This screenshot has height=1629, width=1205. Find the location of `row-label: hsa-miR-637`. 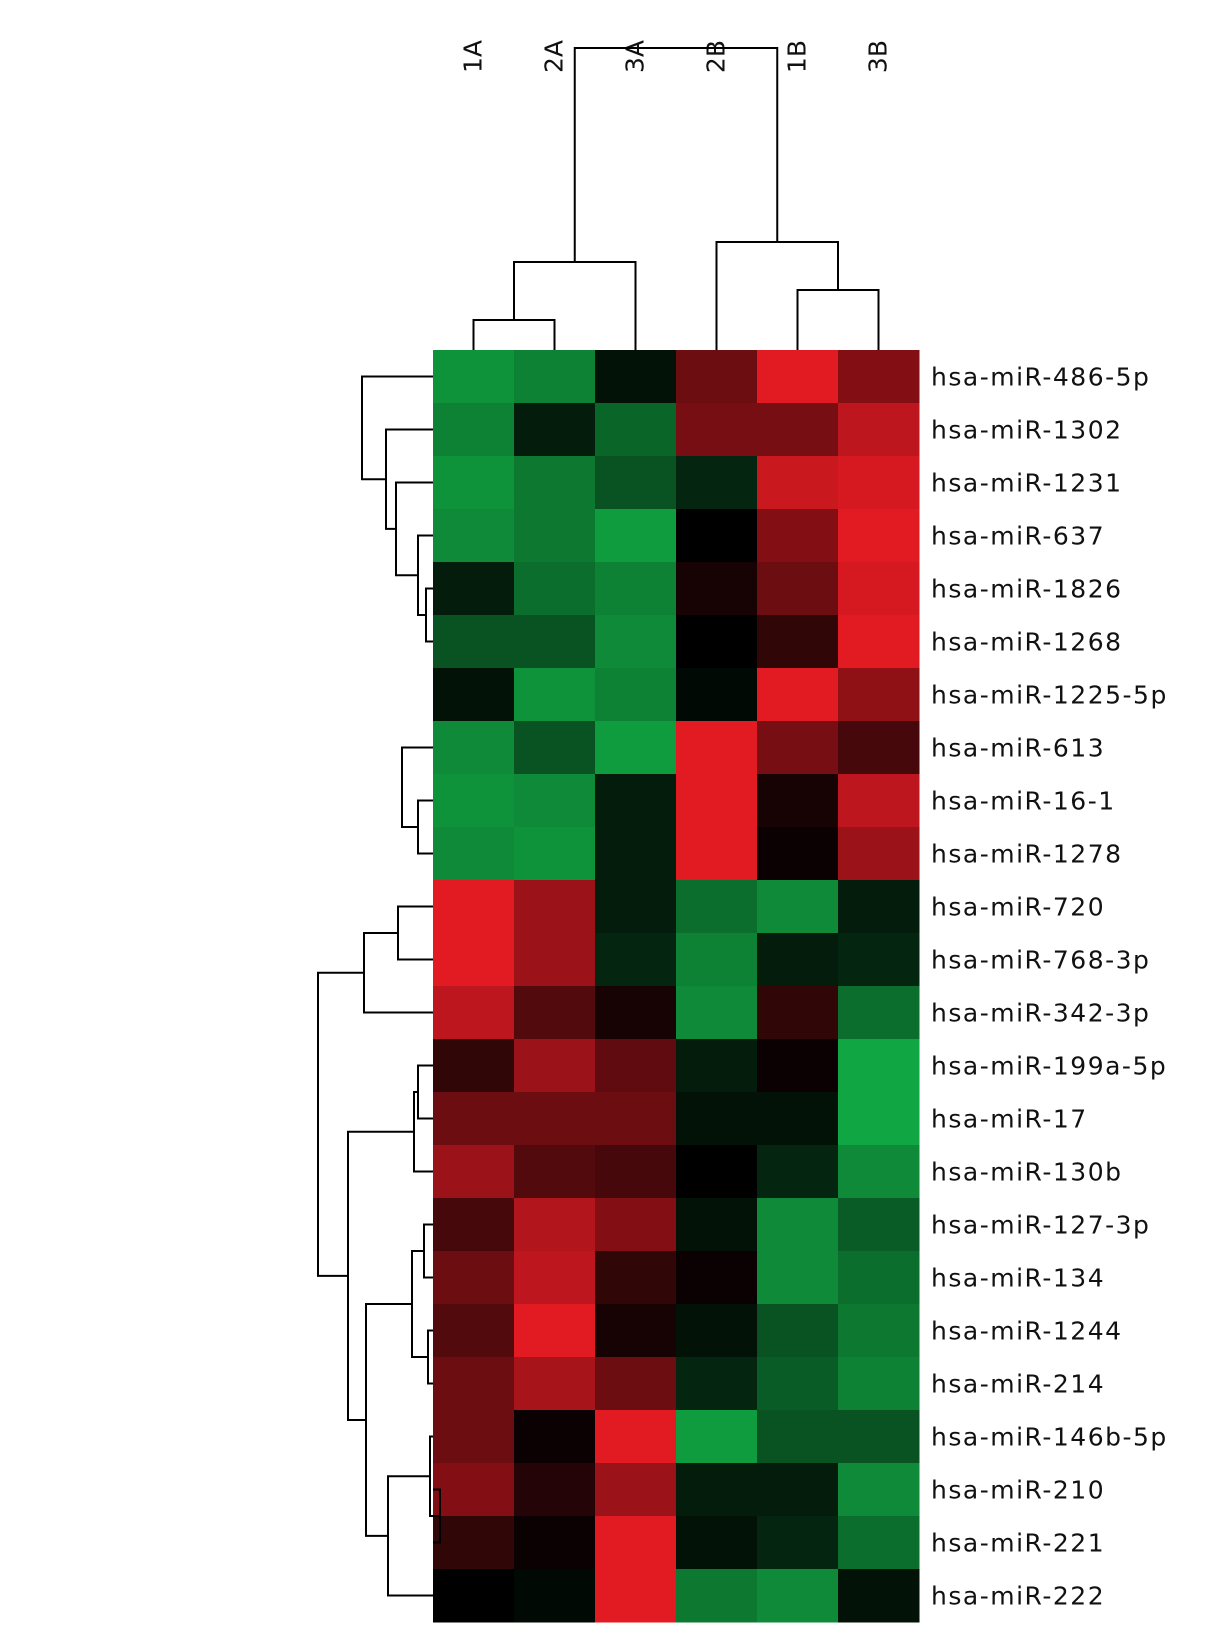

row-label: hsa-miR-637 is located at coordinates (1018, 536).